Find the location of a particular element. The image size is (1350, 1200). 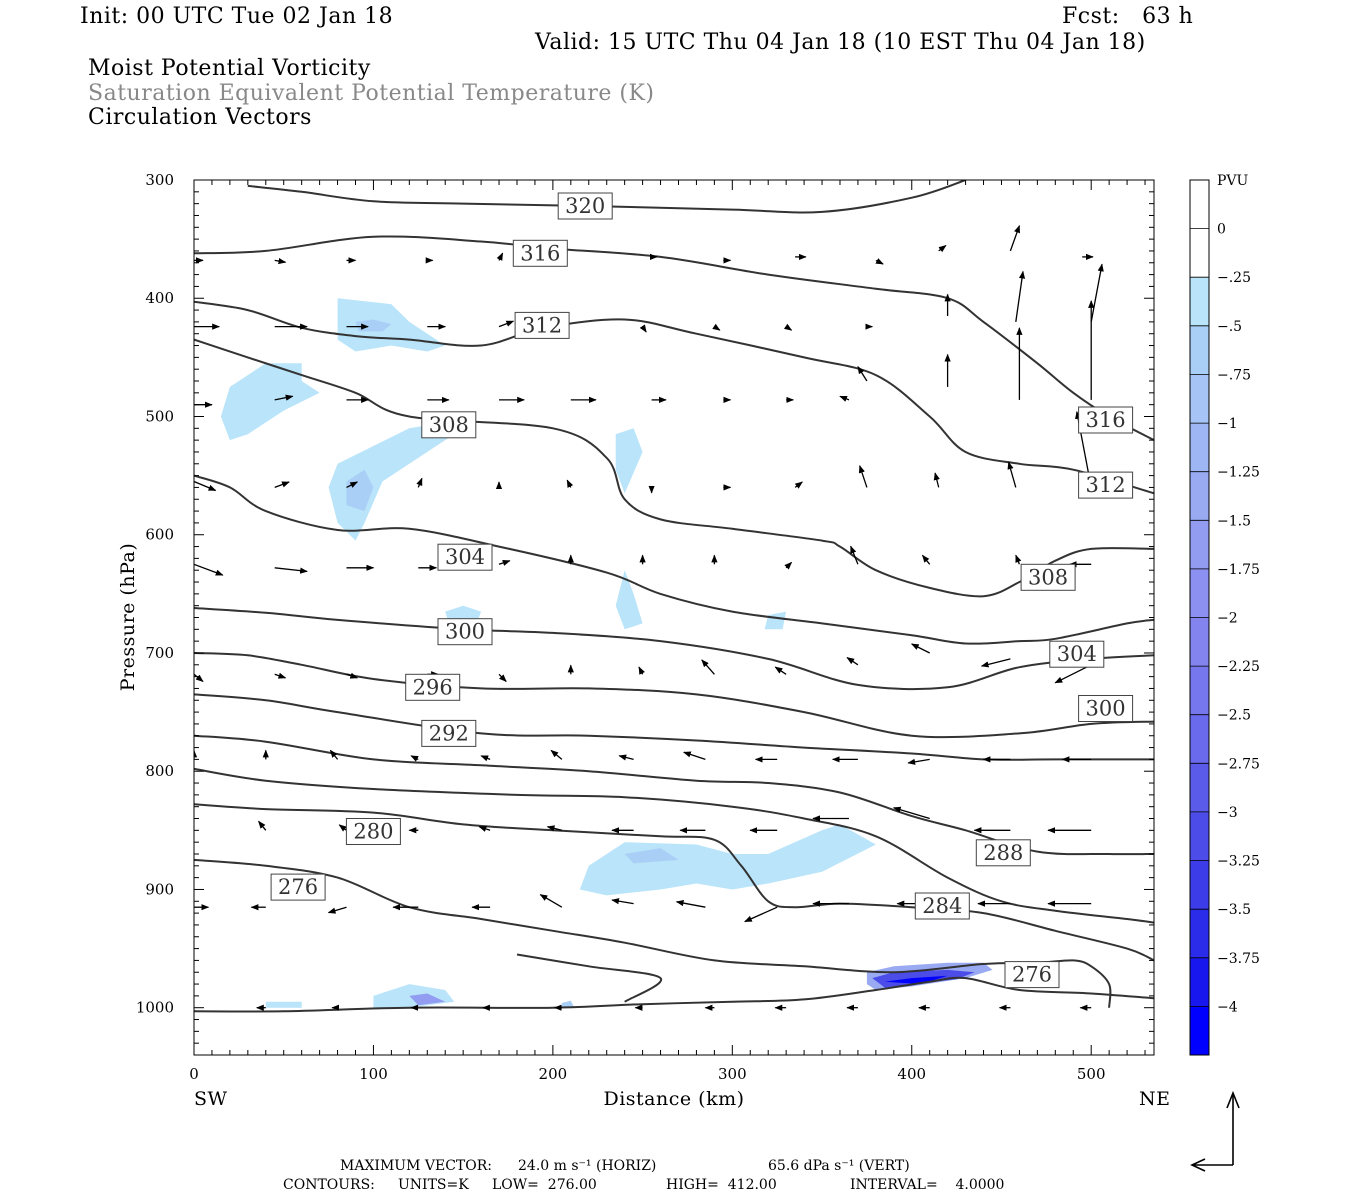

colorbar-label-2: −.5 is located at coordinates (1229, 327).